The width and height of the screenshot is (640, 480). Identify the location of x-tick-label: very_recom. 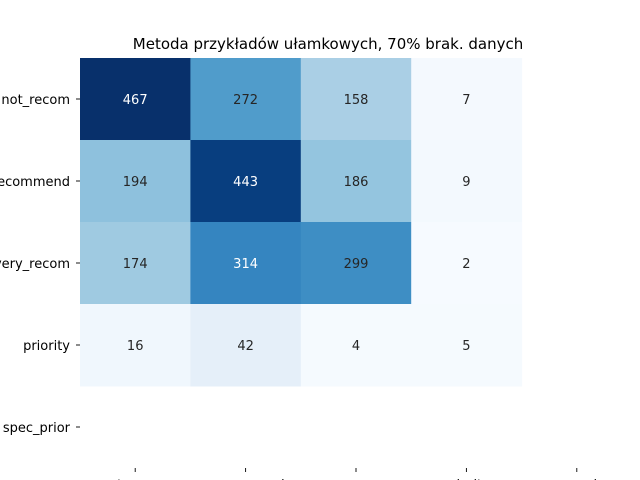
(356, 479).